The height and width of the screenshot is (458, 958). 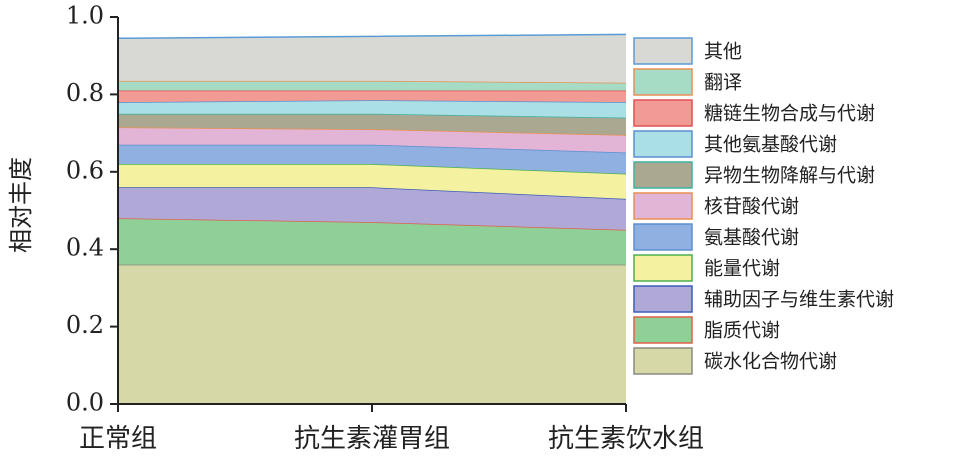 What do you see at coordinates (770, 145) in the screenshot?
I see `legend-label: 其他氨基酸代谢` at bounding box center [770, 145].